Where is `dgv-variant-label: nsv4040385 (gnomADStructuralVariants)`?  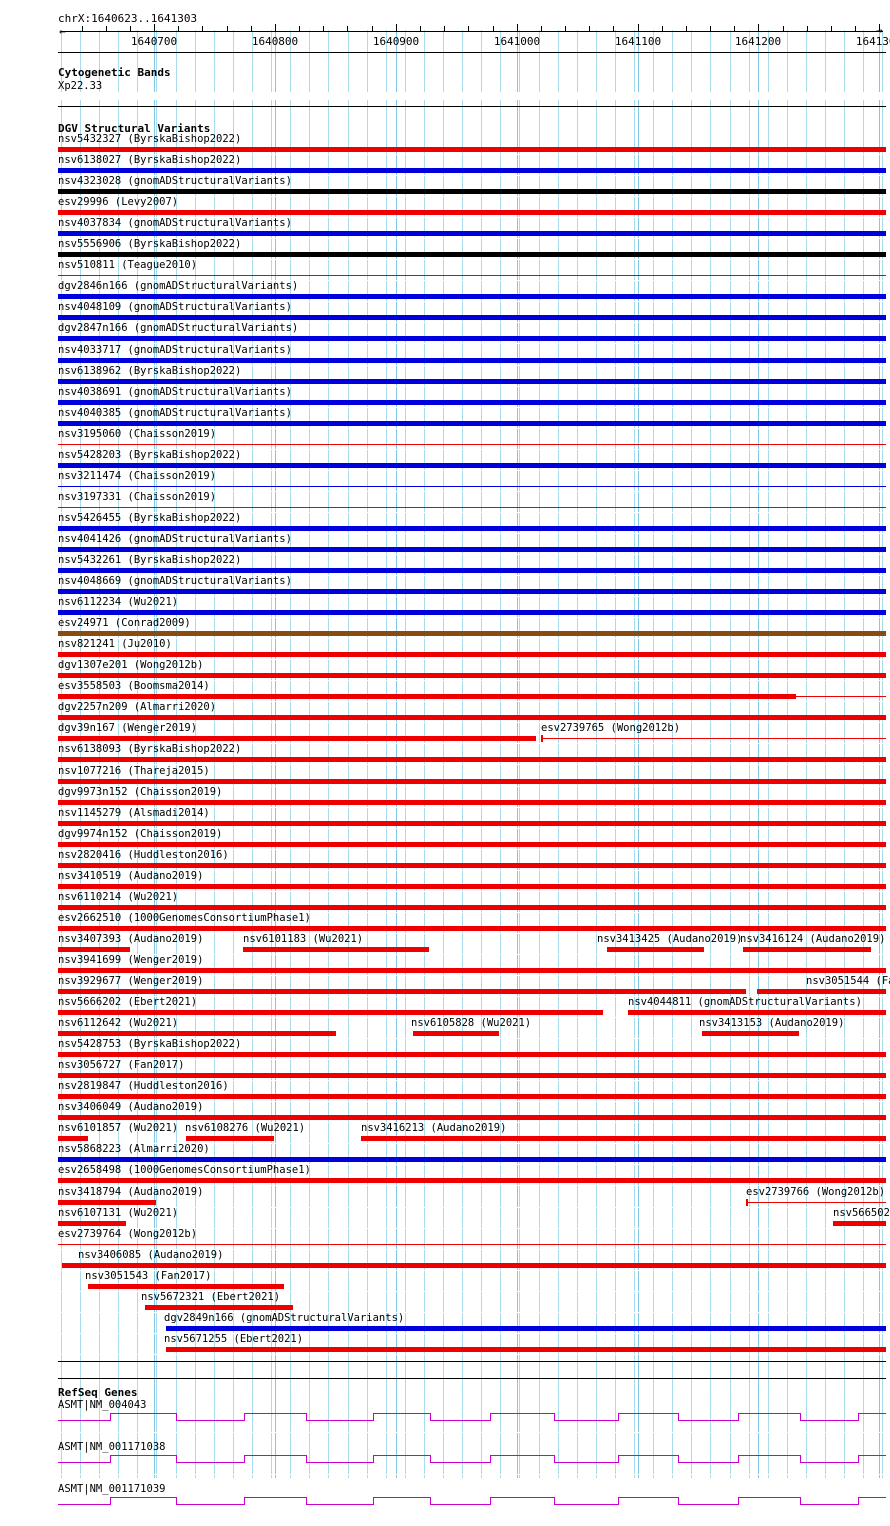 dgv-variant-label: nsv4040385 (gnomADStructuralVariants) is located at coordinates (175, 413).